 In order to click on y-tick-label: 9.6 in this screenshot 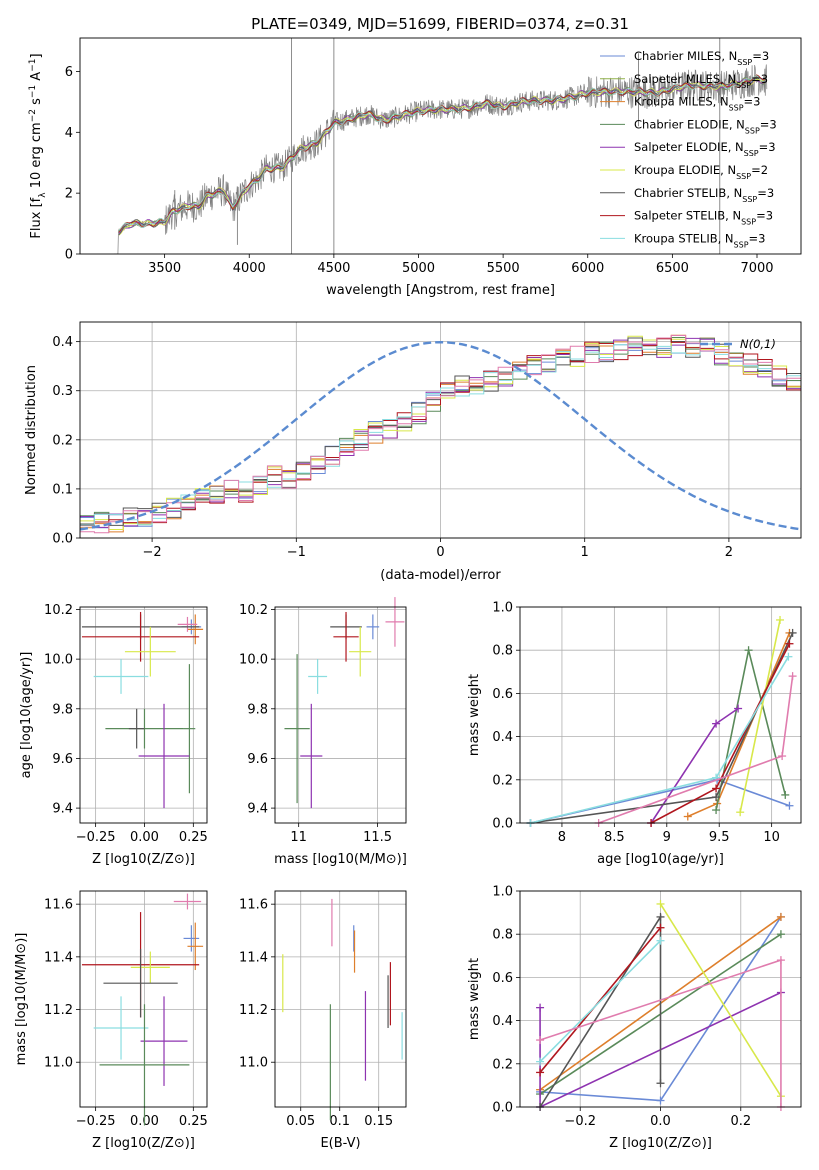, I will do `click(257, 759)`.